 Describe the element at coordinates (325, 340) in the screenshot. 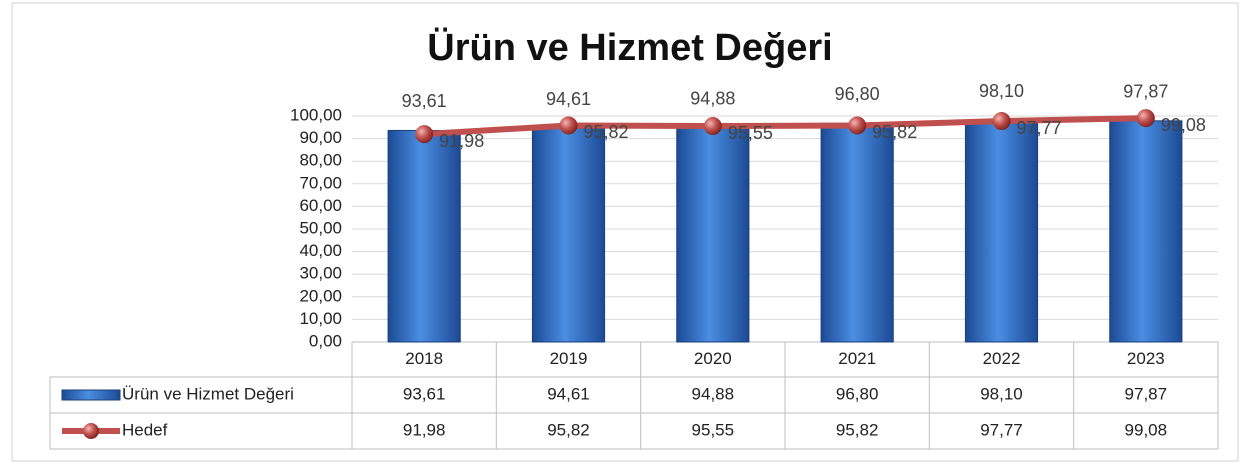

I see `y-tick-label: 0,00` at that location.